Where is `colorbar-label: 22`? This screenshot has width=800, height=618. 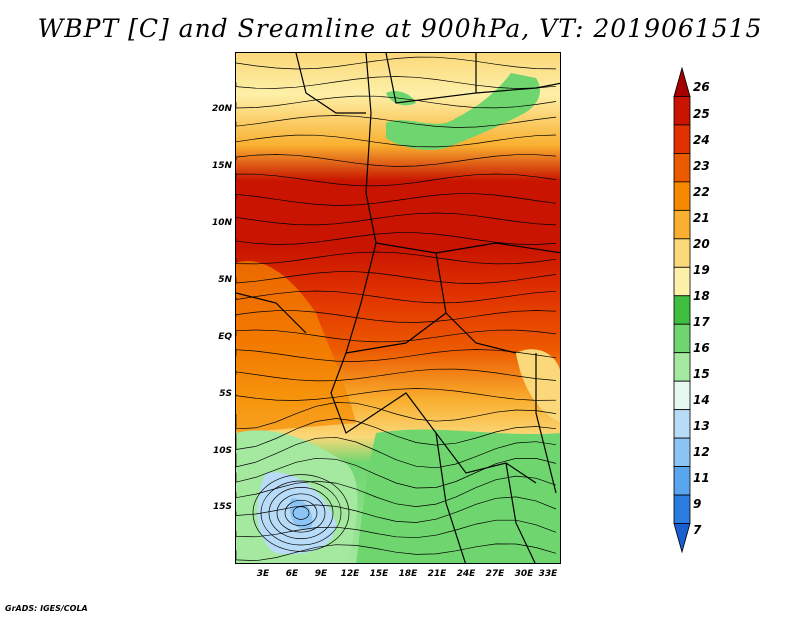
colorbar-label: 22 is located at coordinates (701, 192).